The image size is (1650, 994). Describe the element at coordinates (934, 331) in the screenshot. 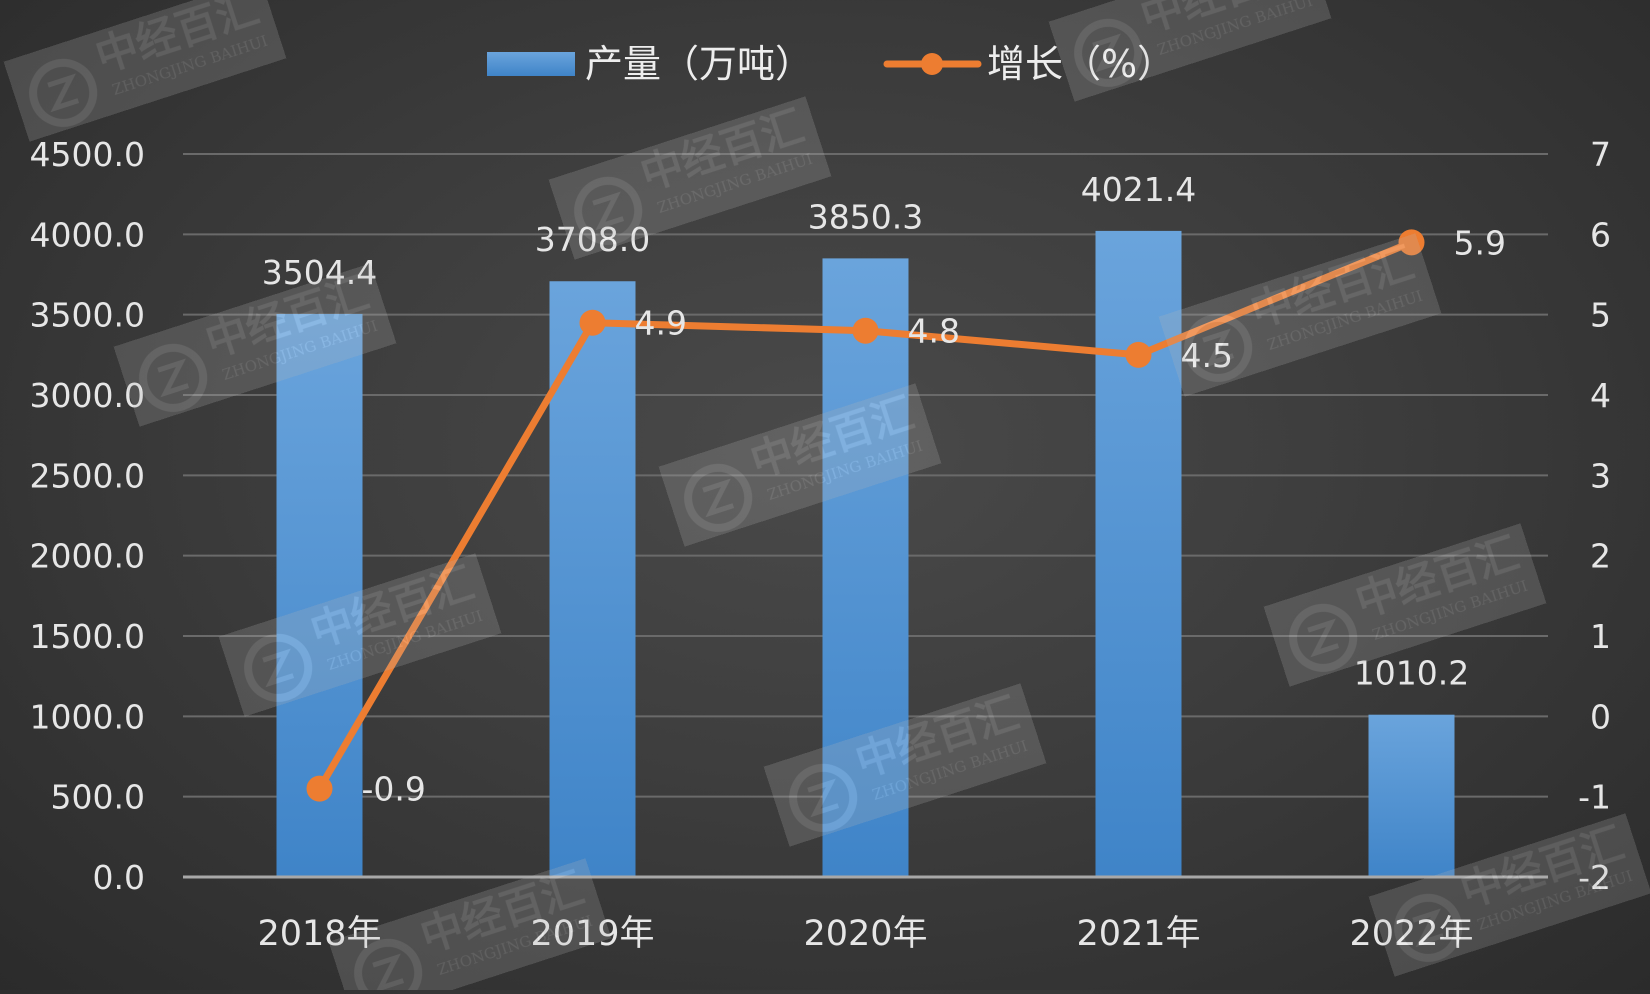

I see `growth-value-label: 4.8` at that location.